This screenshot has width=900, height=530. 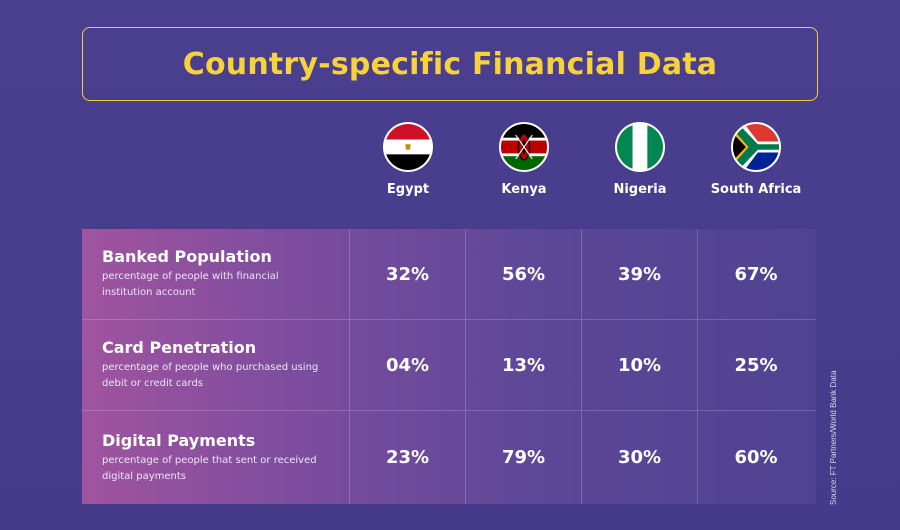 What do you see at coordinates (524, 457) in the screenshot?
I see `value-cell: 79%` at bounding box center [524, 457].